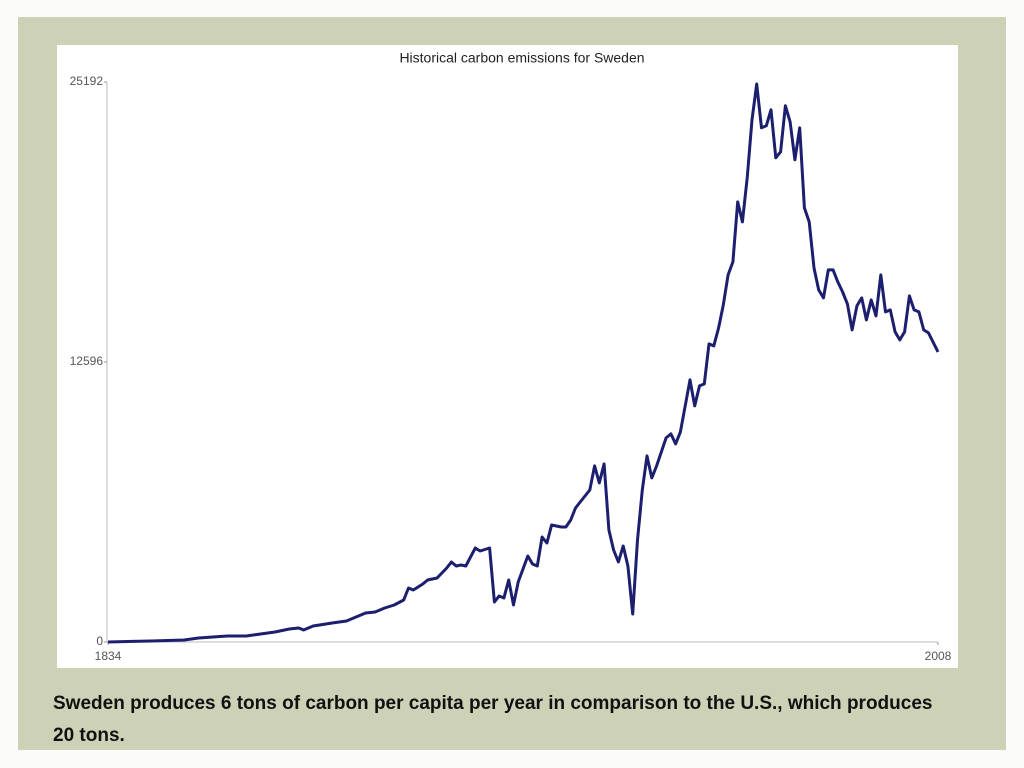  I want to click on chart-title: Historical carbon emissions for Sweden, so click(521, 58).